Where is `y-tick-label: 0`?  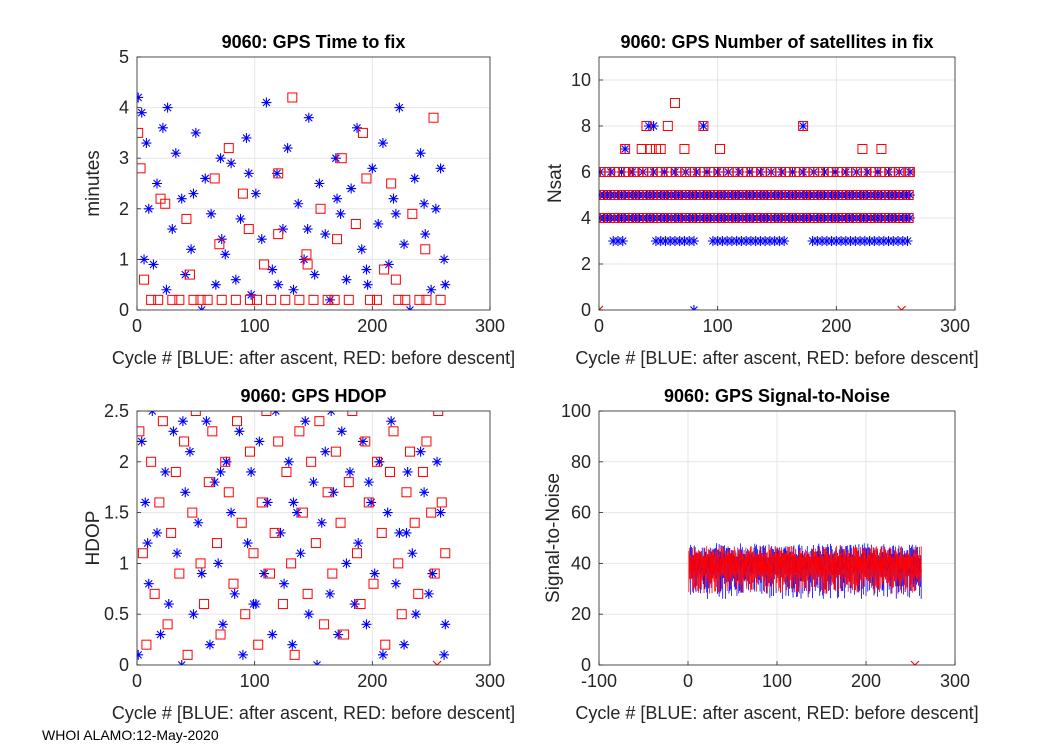 y-tick-label: 0 is located at coordinates (586, 310).